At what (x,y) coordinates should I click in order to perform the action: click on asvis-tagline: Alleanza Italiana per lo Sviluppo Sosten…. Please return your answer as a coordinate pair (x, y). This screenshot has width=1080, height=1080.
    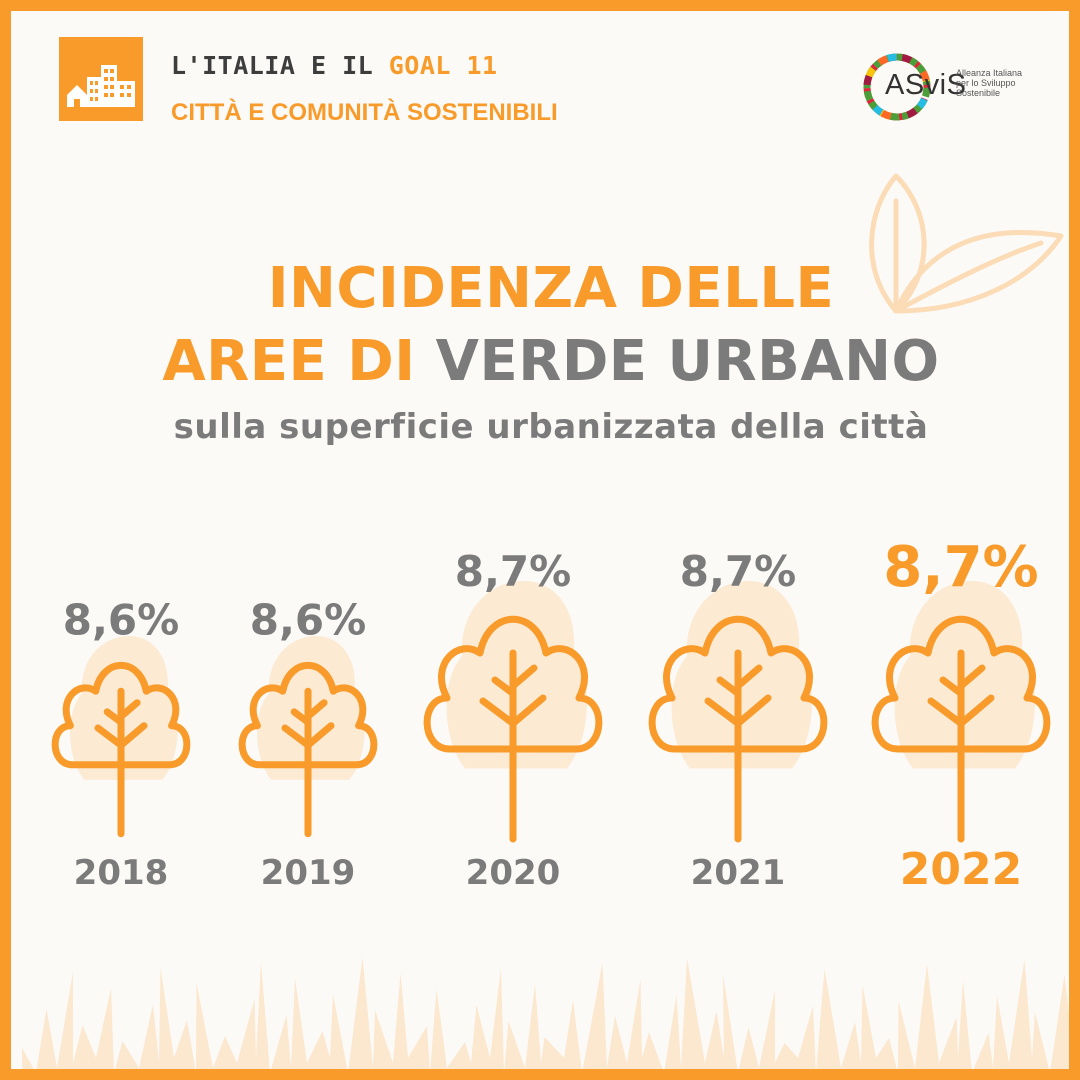
    Looking at the image, I should click on (1011, 83).